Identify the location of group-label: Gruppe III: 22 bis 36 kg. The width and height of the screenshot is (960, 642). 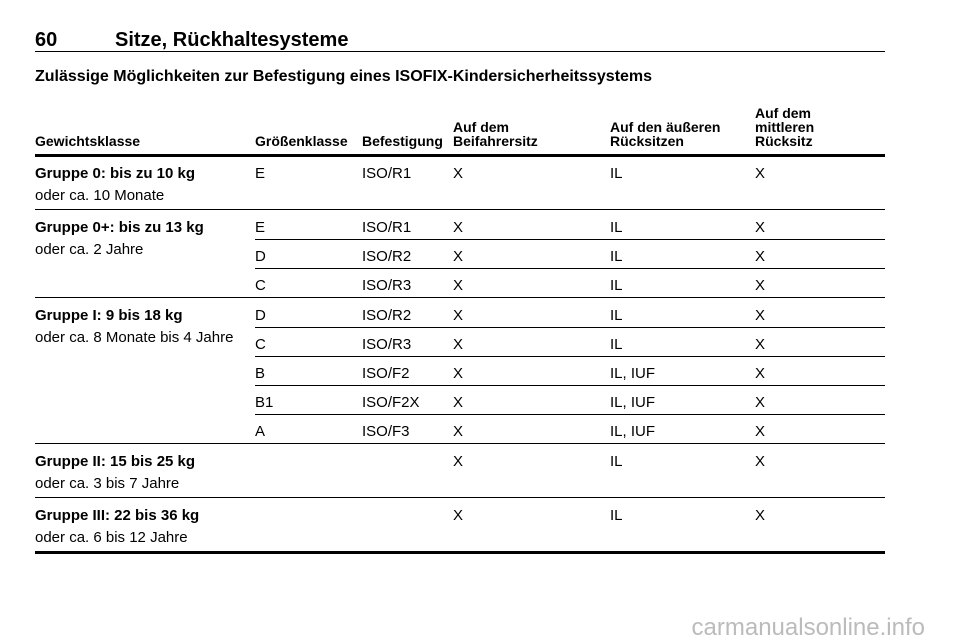
(117, 515).